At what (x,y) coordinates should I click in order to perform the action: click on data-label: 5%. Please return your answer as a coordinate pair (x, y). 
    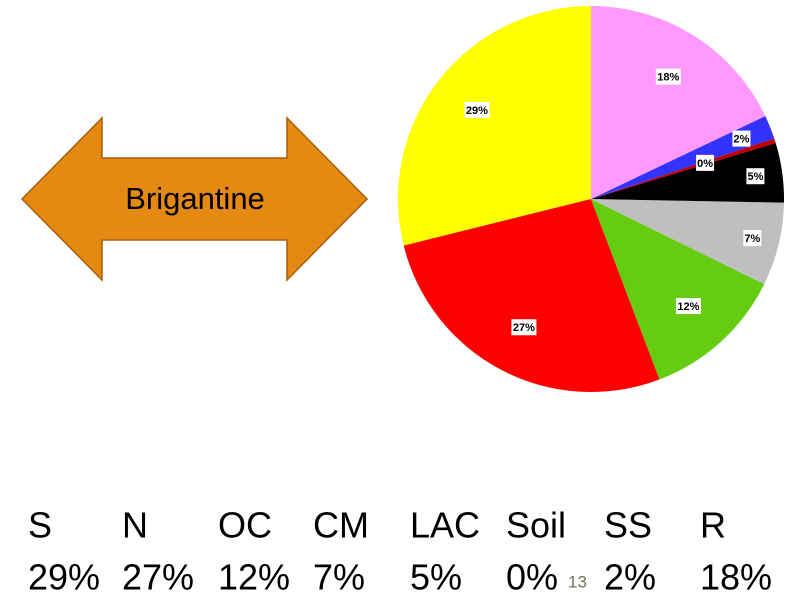
    Looking at the image, I should click on (755, 177).